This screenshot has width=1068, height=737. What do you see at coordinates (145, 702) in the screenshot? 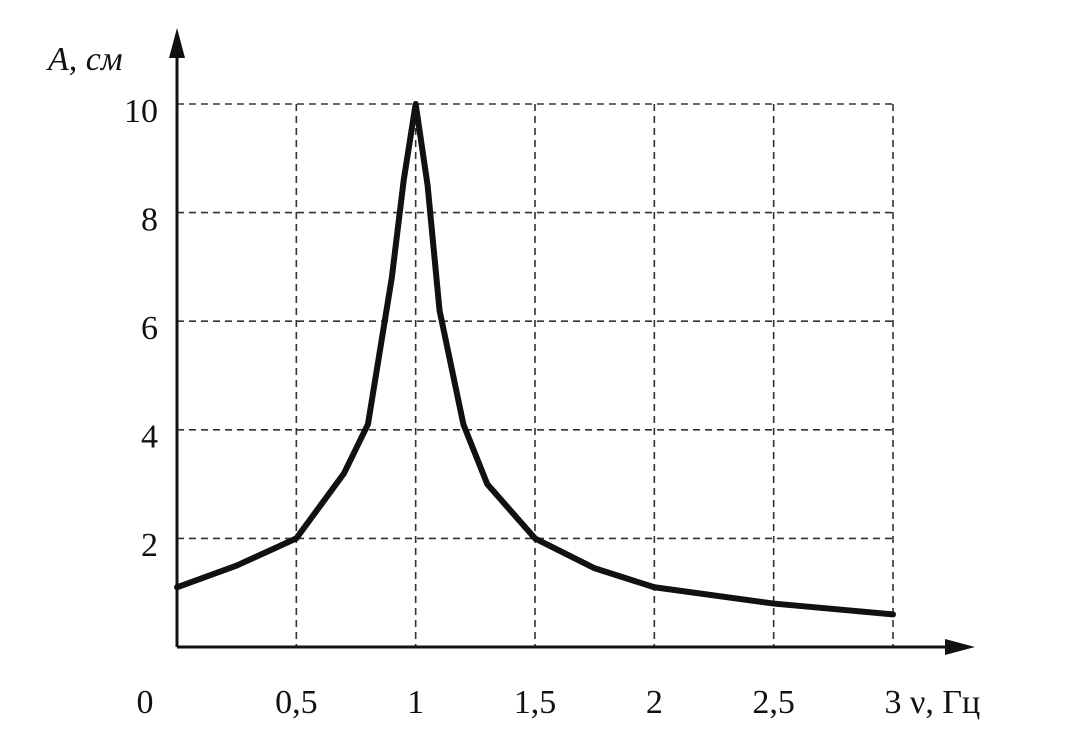
I see `x-tick-label: 0` at bounding box center [145, 702].